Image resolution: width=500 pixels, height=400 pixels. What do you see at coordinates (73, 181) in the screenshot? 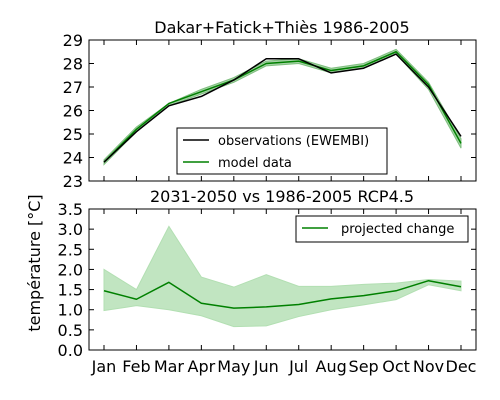
I see `top-ytick-label: 23` at bounding box center [73, 181].